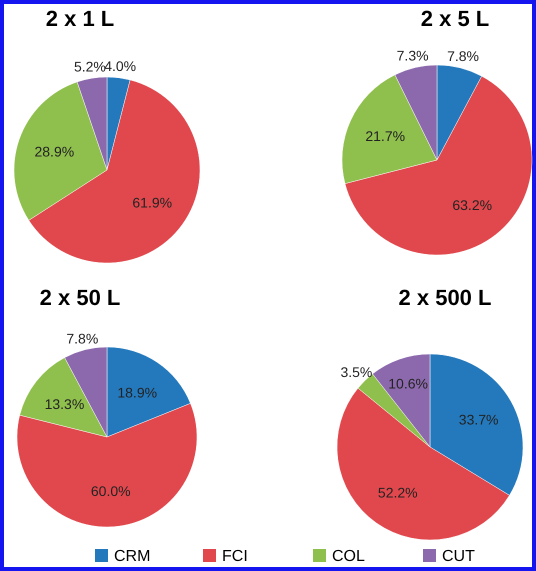 The width and height of the screenshot is (536, 571). I want to click on legend-label: CUT, so click(459, 556).